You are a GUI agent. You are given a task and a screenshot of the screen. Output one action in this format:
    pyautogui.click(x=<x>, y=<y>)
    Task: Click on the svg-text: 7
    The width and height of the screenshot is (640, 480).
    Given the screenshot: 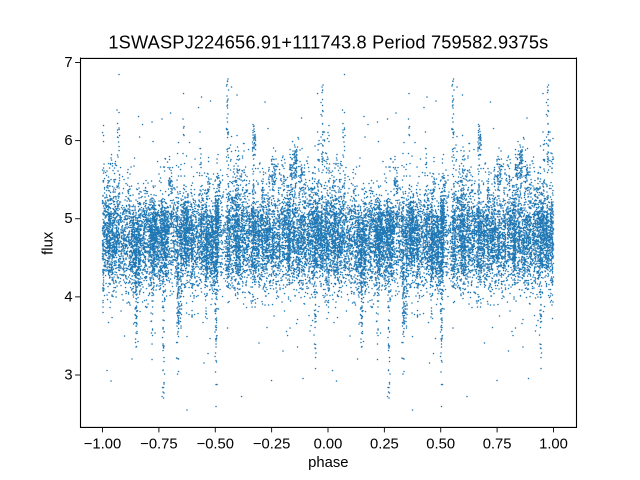 What is the action you would take?
    pyautogui.click(x=68, y=63)
    